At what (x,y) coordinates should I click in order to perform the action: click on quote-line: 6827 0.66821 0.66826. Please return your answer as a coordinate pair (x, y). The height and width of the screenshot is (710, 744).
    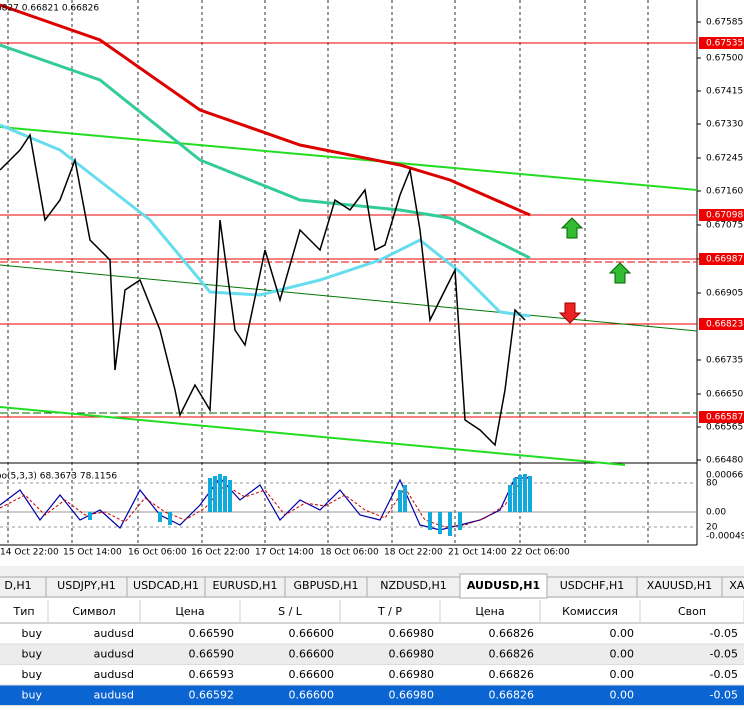
    Looking at the image, I should click on (49, 9).